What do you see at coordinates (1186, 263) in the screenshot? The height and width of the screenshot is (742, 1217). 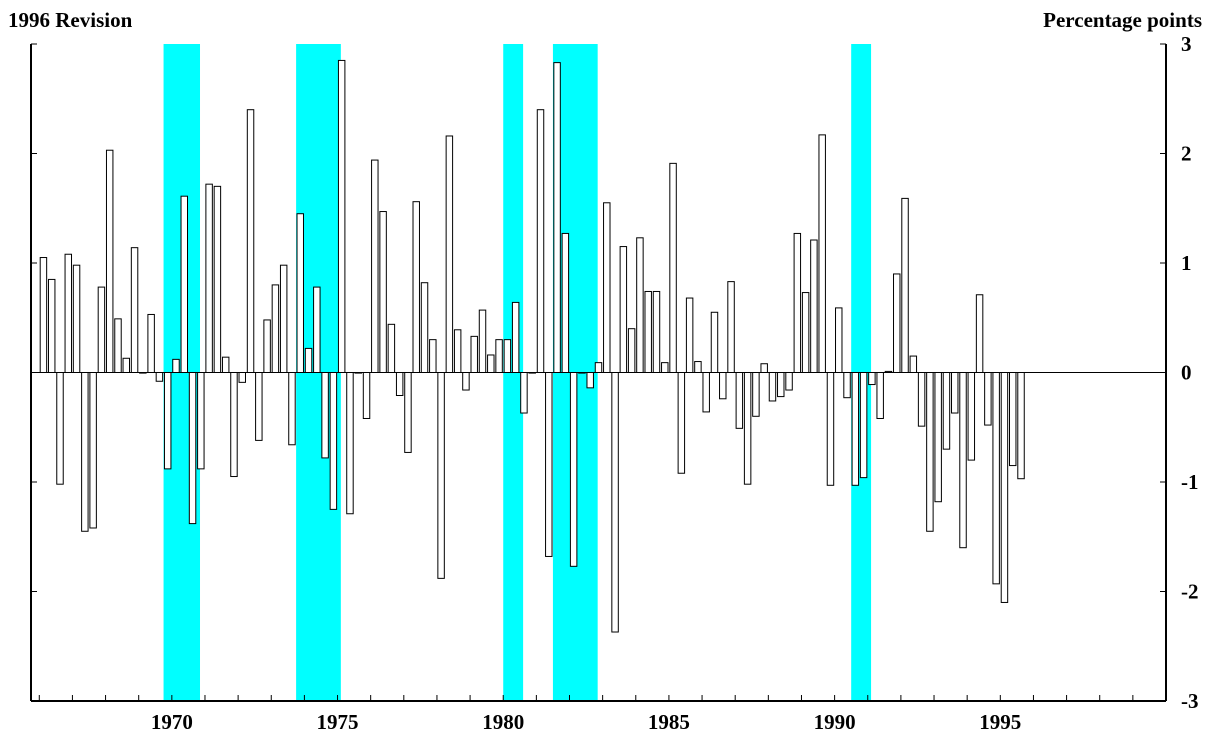 I see `y-tick-label: 1` at bounding box center [1186, 263].